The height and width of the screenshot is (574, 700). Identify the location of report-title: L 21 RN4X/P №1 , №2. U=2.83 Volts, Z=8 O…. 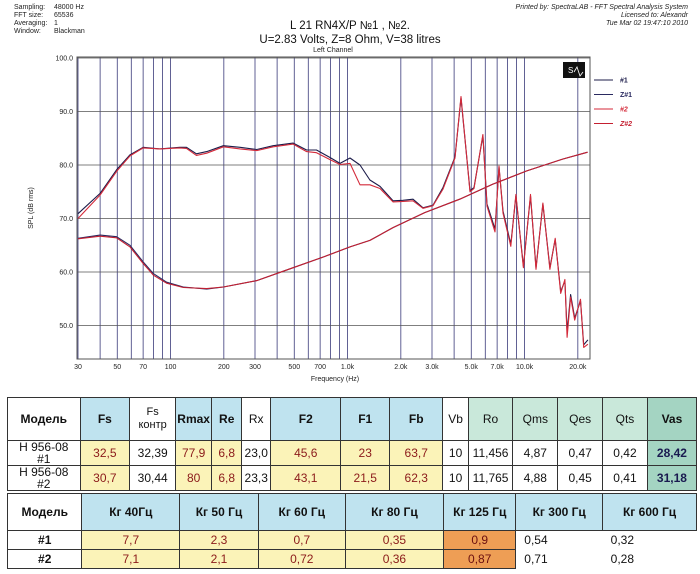
(350, 33).